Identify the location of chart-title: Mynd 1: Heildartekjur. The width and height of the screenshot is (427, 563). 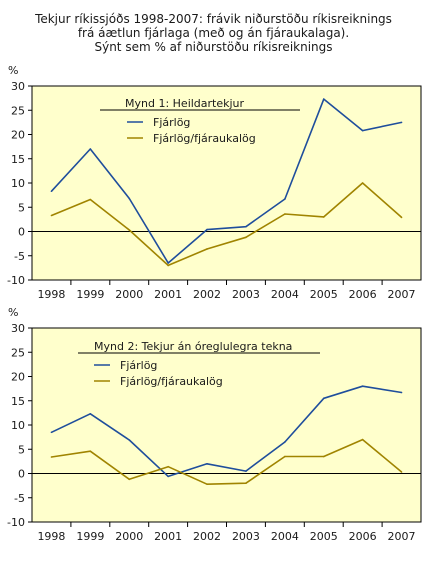
(185, 103).